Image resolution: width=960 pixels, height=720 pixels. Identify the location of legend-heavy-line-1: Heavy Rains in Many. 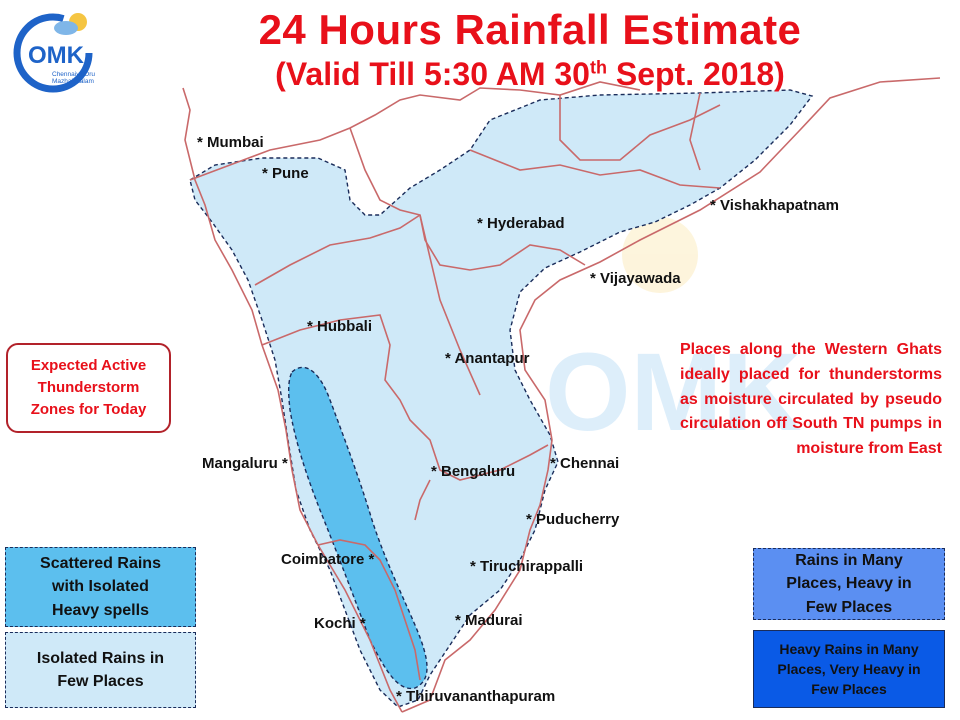
(849, 648).